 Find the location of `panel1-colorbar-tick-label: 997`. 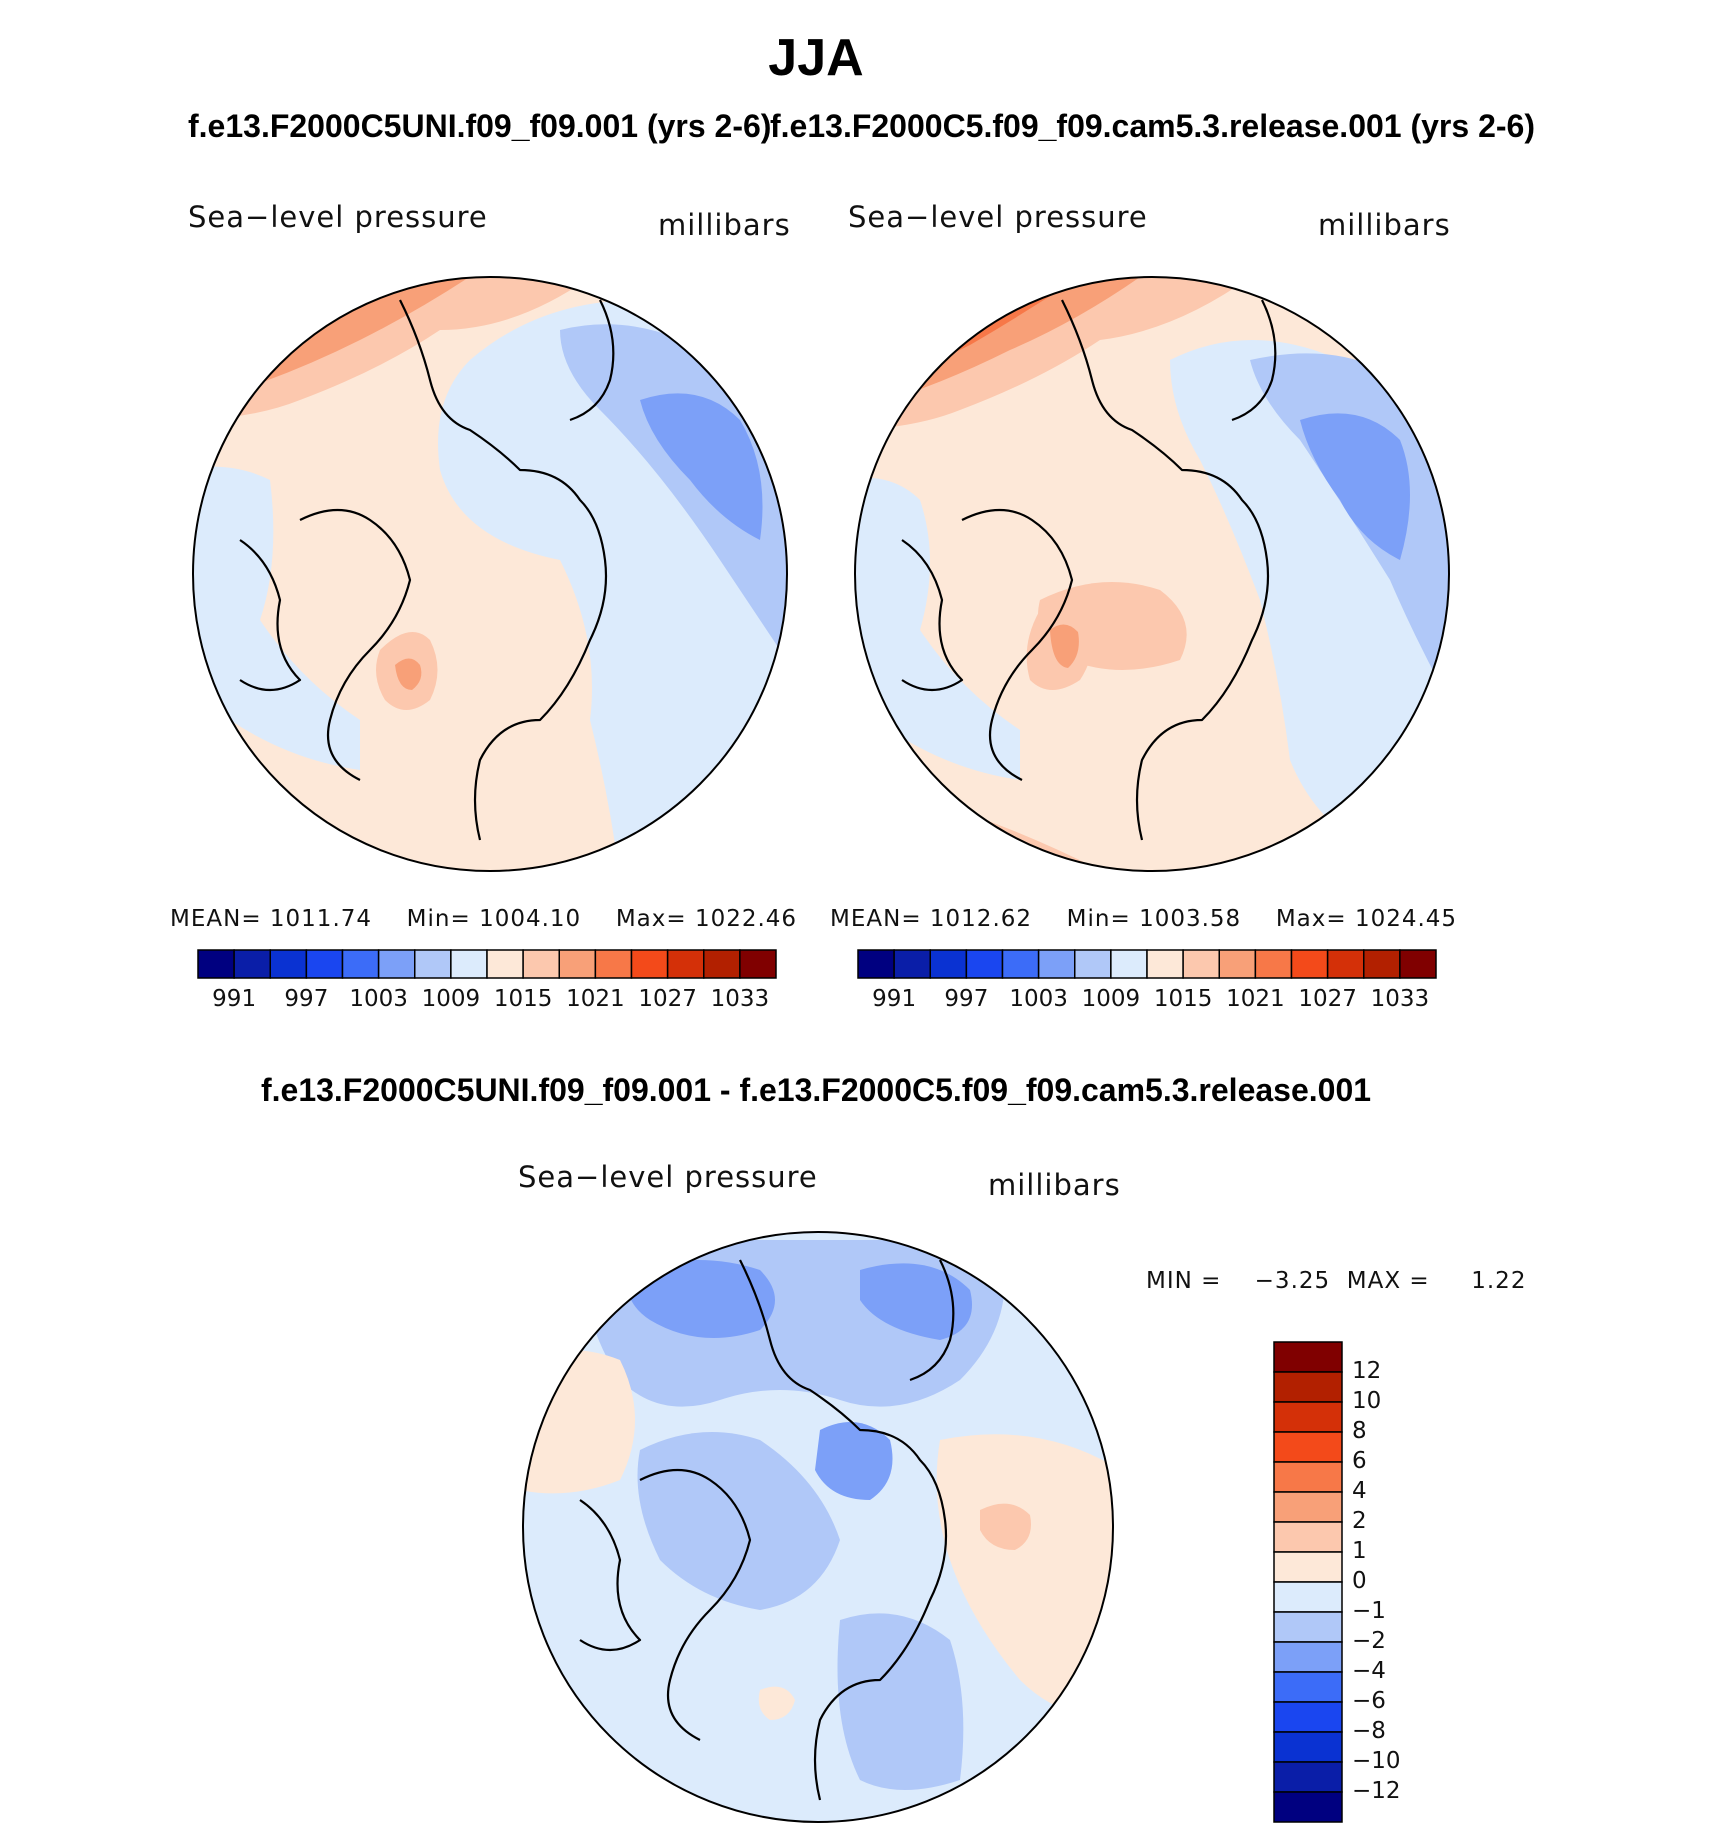

panel1-colorbar-tick-label: 997 is located at coordinates (306, 999).